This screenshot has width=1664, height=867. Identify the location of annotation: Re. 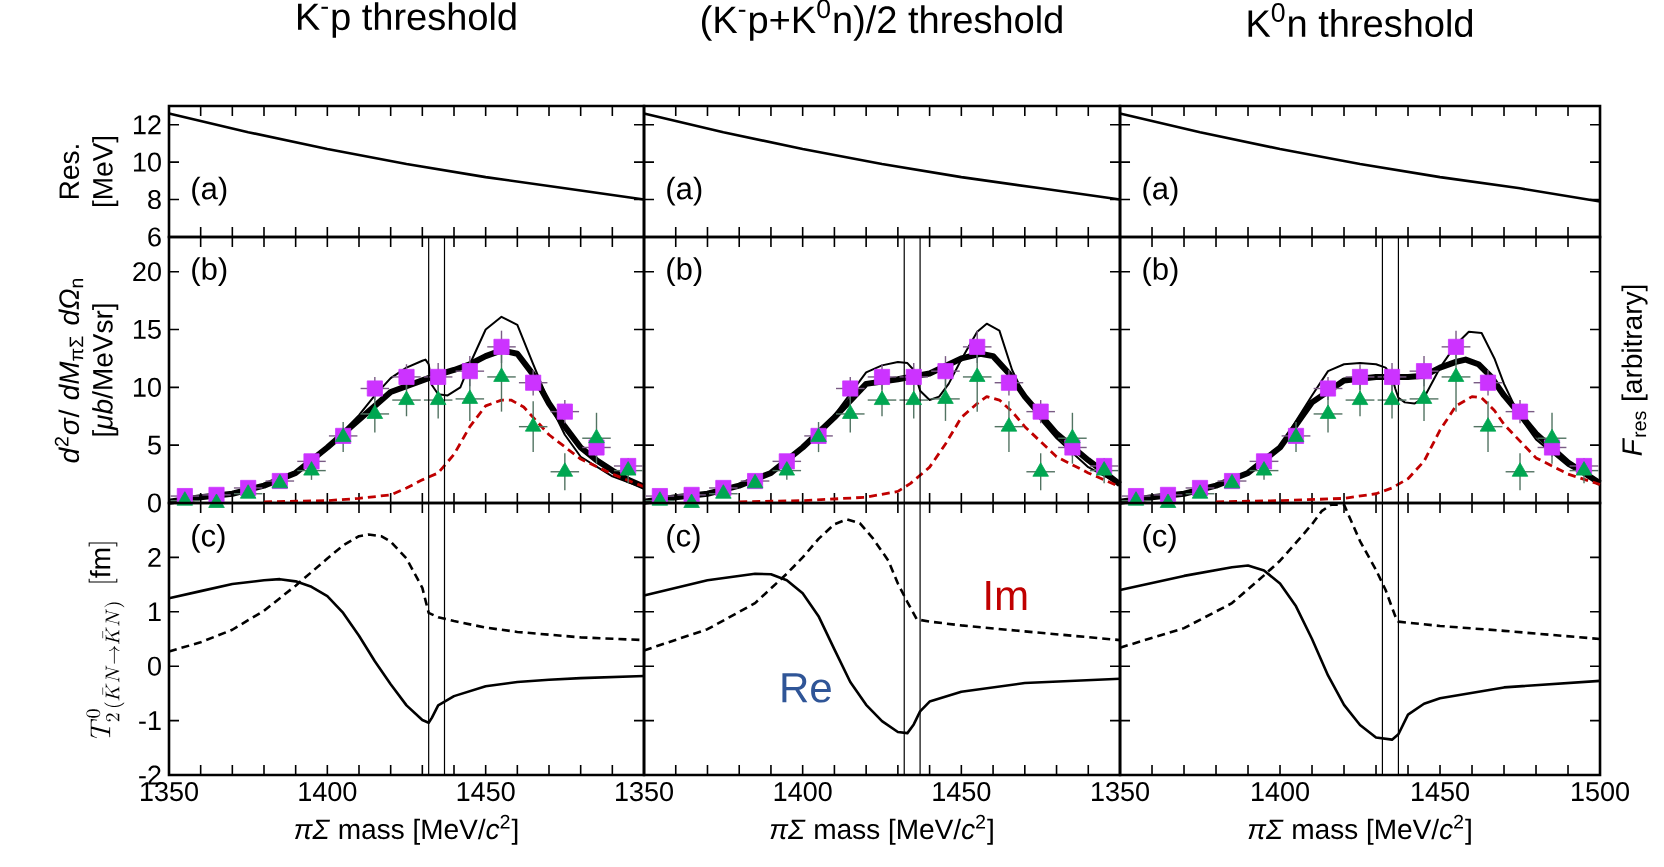
(806, 688).